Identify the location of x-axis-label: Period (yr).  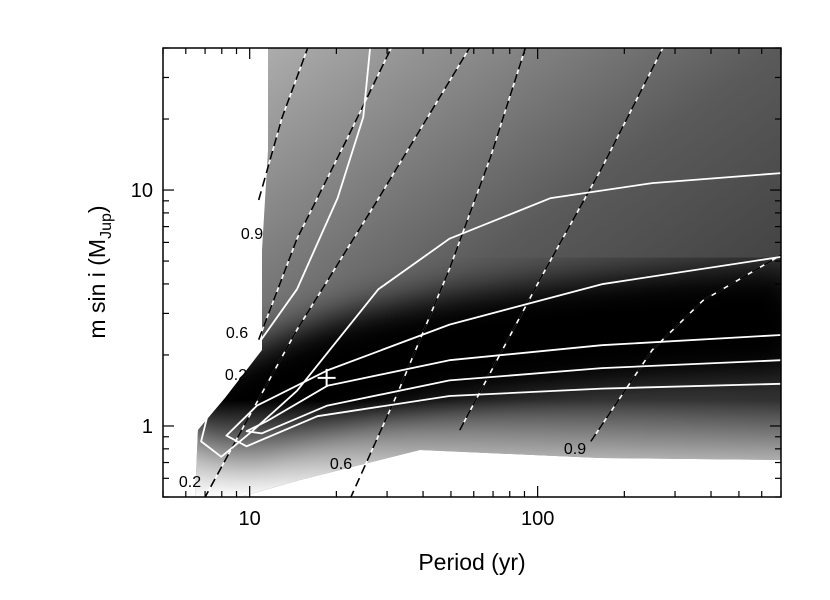
(471, 562).